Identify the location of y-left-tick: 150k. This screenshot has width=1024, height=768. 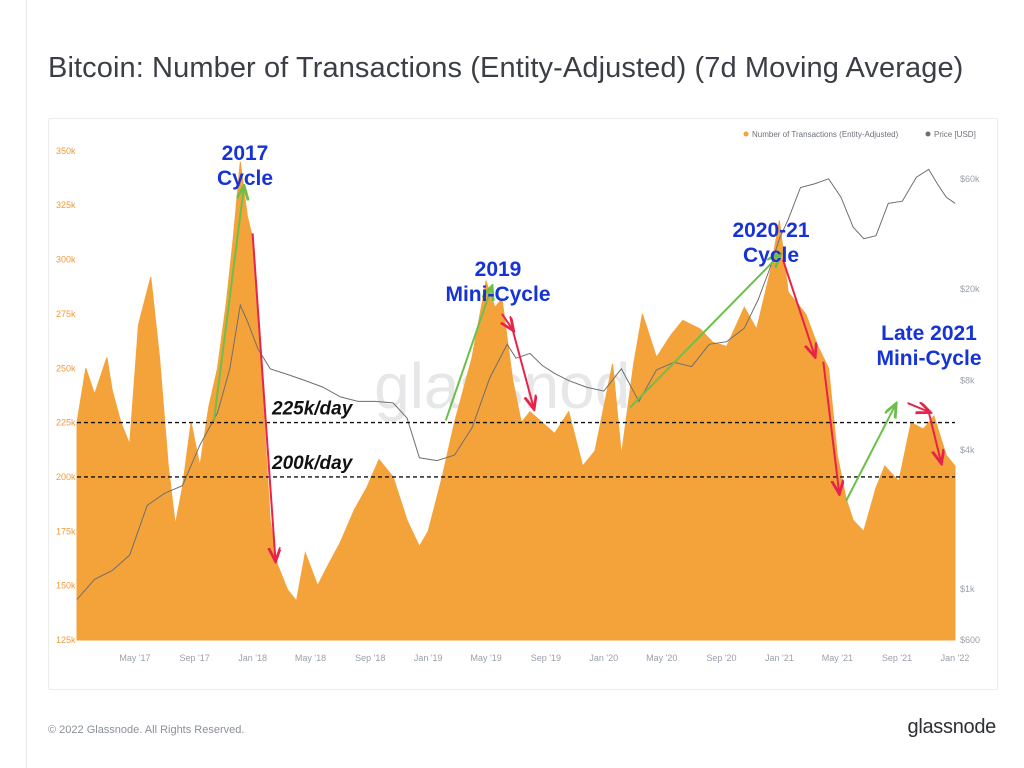
(66, 586).